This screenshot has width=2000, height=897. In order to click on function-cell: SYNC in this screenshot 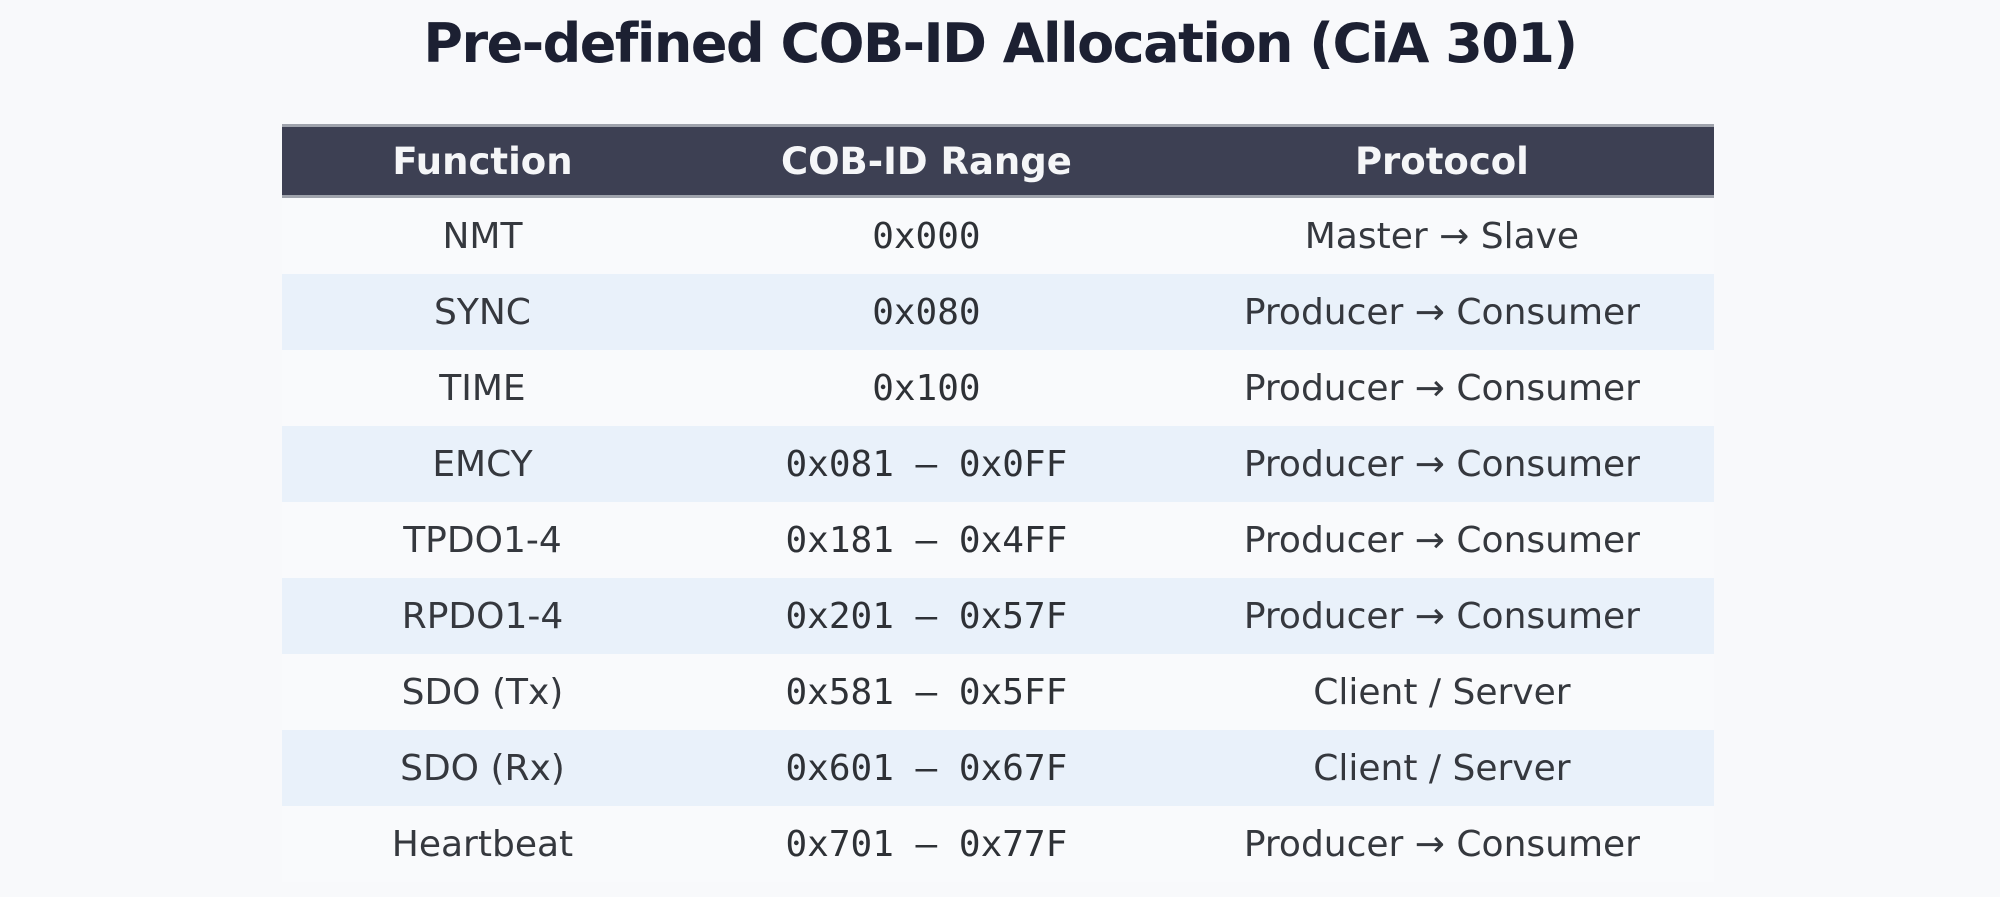, I will do `click(482, 312)`.